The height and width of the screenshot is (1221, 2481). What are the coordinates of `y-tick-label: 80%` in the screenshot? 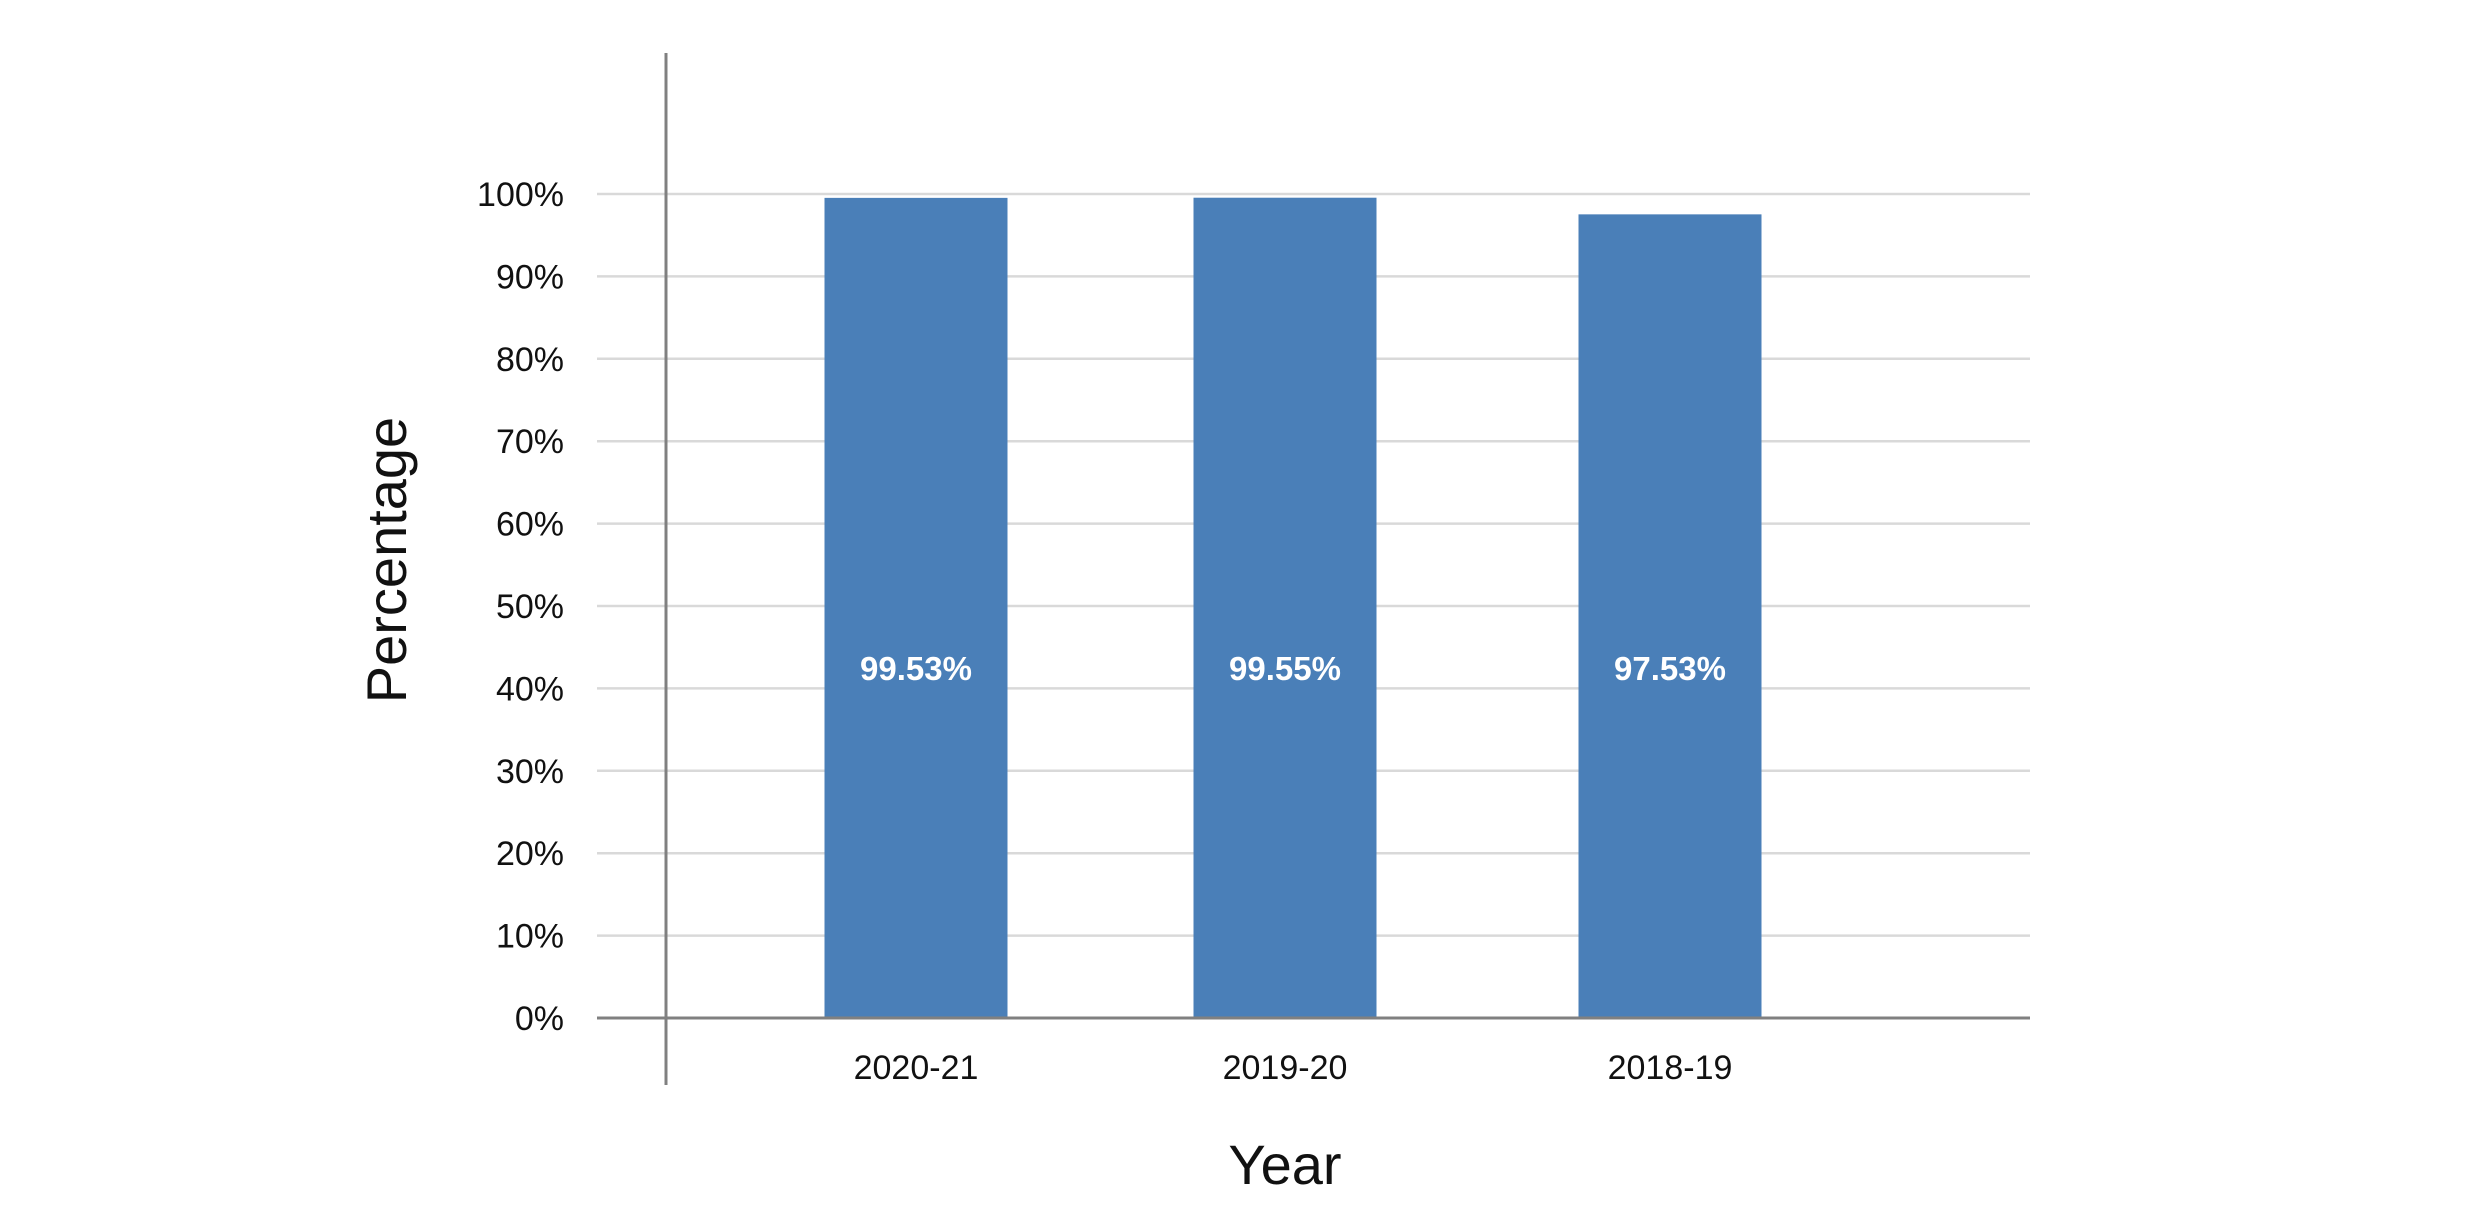 It's located at (530, 360).